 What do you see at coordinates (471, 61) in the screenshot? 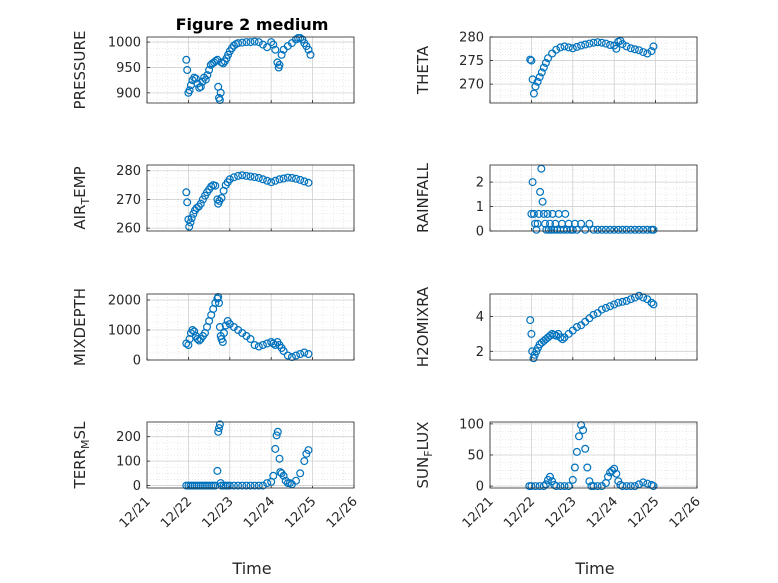
I see `y-tick-label: 275` at bounding box center [471, 61].